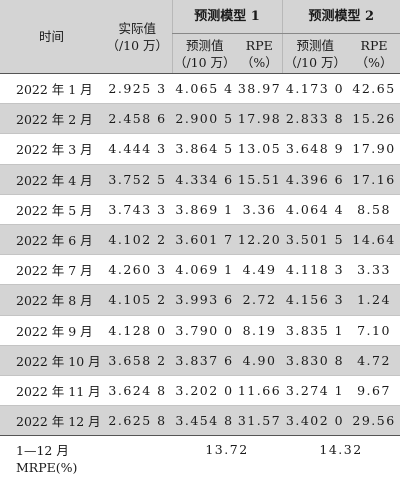 The width and height of the screenshot is (400, 482). Describe the element at coordinates (51, 421) in the screenshot. I see `cell-month: 2022 年 12 月` at that location.